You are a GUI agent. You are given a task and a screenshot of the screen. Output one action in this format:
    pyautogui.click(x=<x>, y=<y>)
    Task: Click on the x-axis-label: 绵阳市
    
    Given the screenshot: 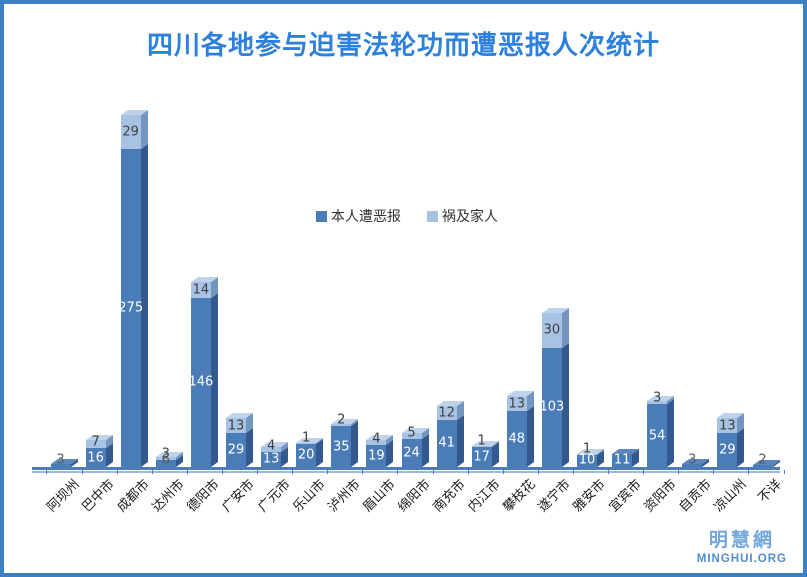 What is the action you would take?
    pyautogui.click(x=413, y=495)
    